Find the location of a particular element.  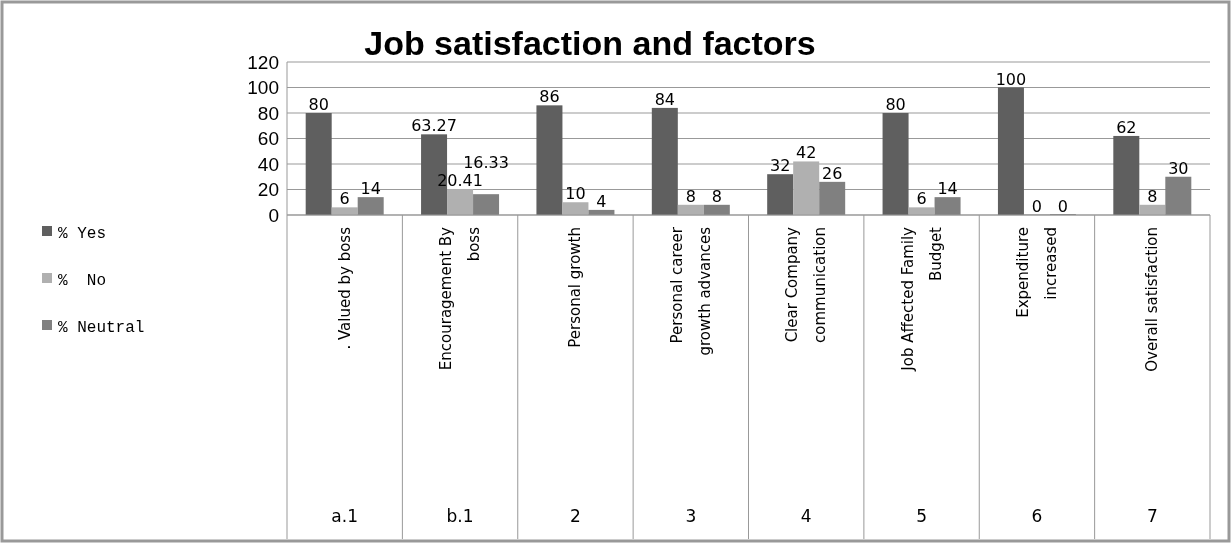

data-label: 26 is located at coordinates (832, 173).